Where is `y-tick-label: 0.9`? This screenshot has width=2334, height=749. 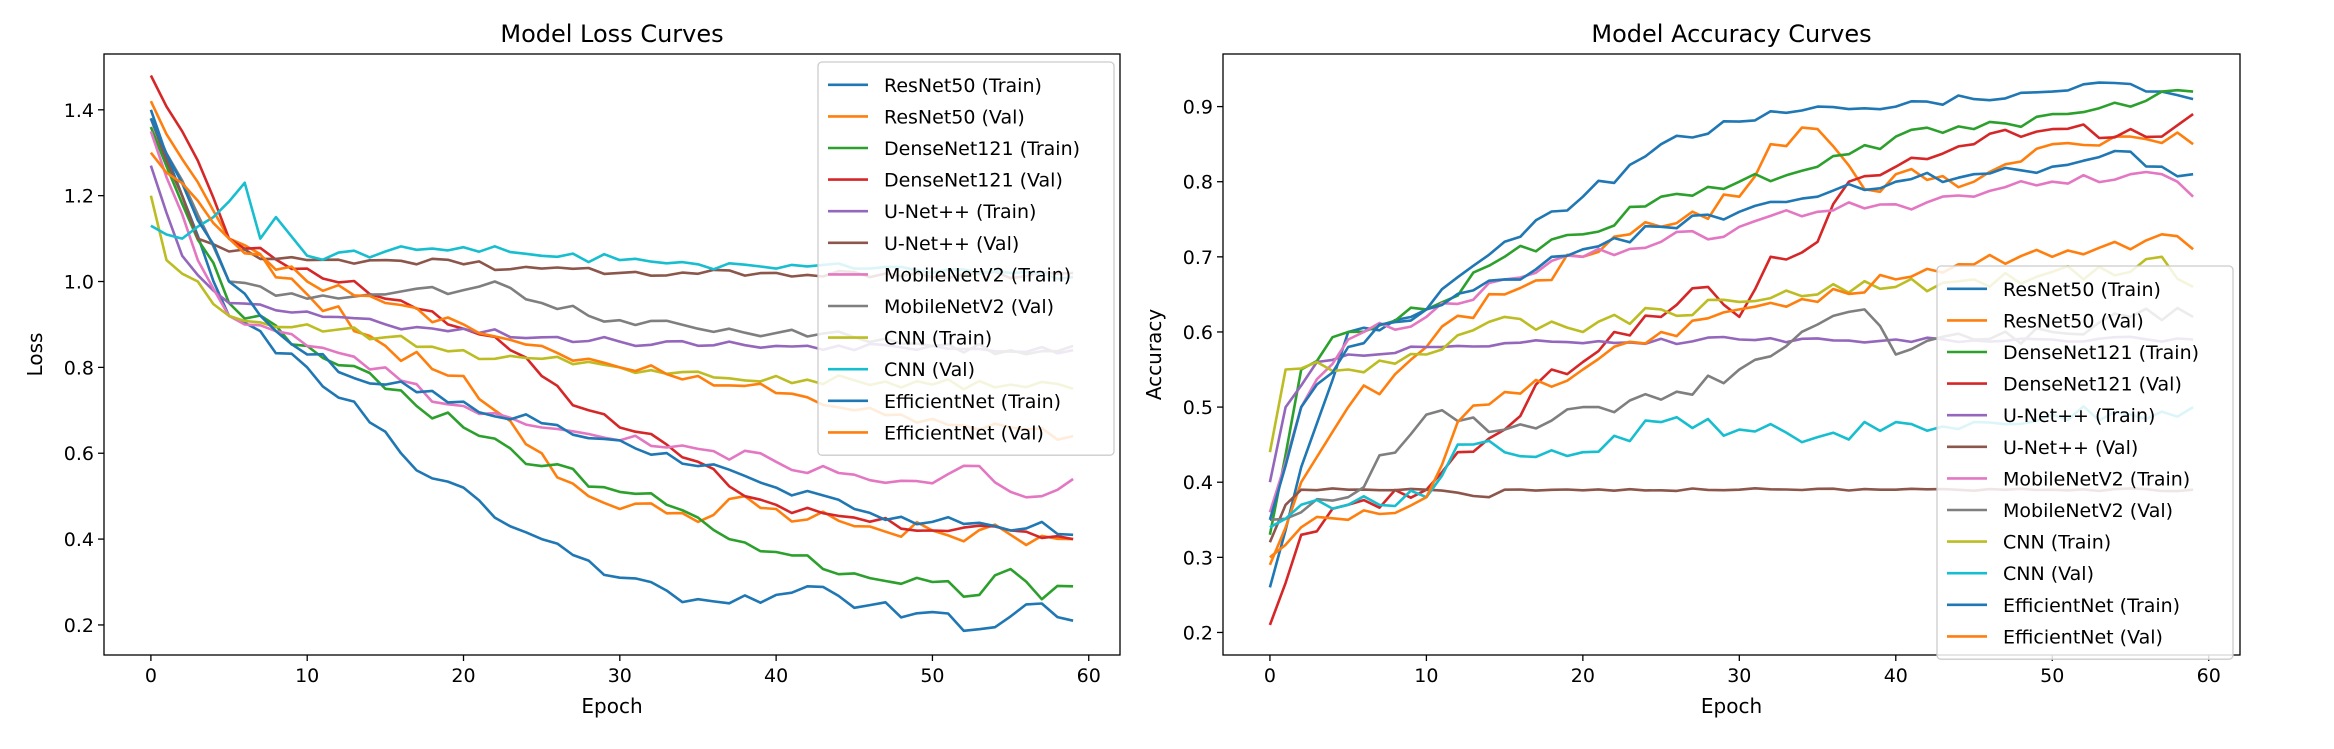 y-tick-label: 0.9 is located at coordinates (1198, 108).